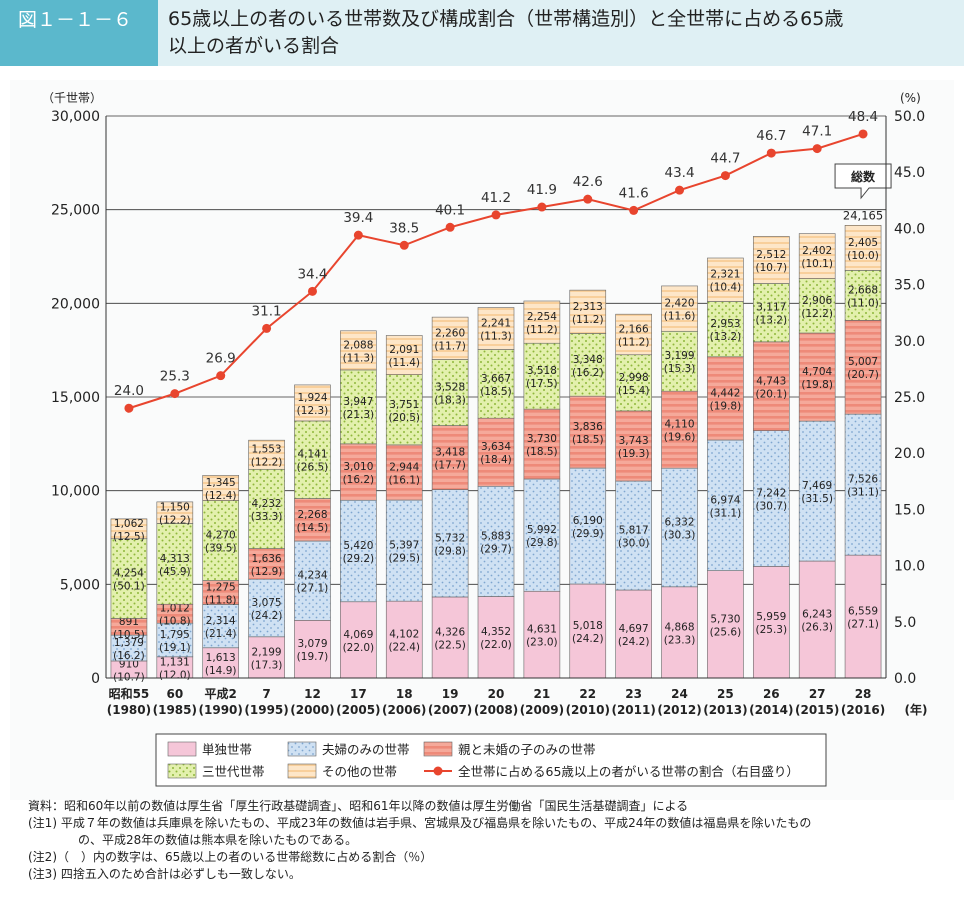 This screenshot has width=964, height=900. I want to click on ratio-value-label: 47.1, so click(817, 132).